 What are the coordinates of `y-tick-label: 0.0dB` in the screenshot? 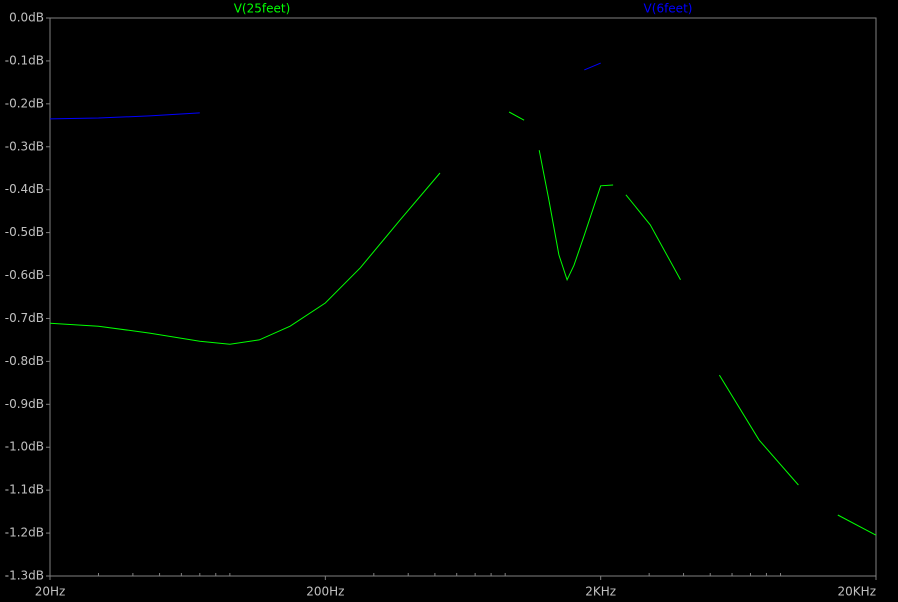 It's located at (26, 18).